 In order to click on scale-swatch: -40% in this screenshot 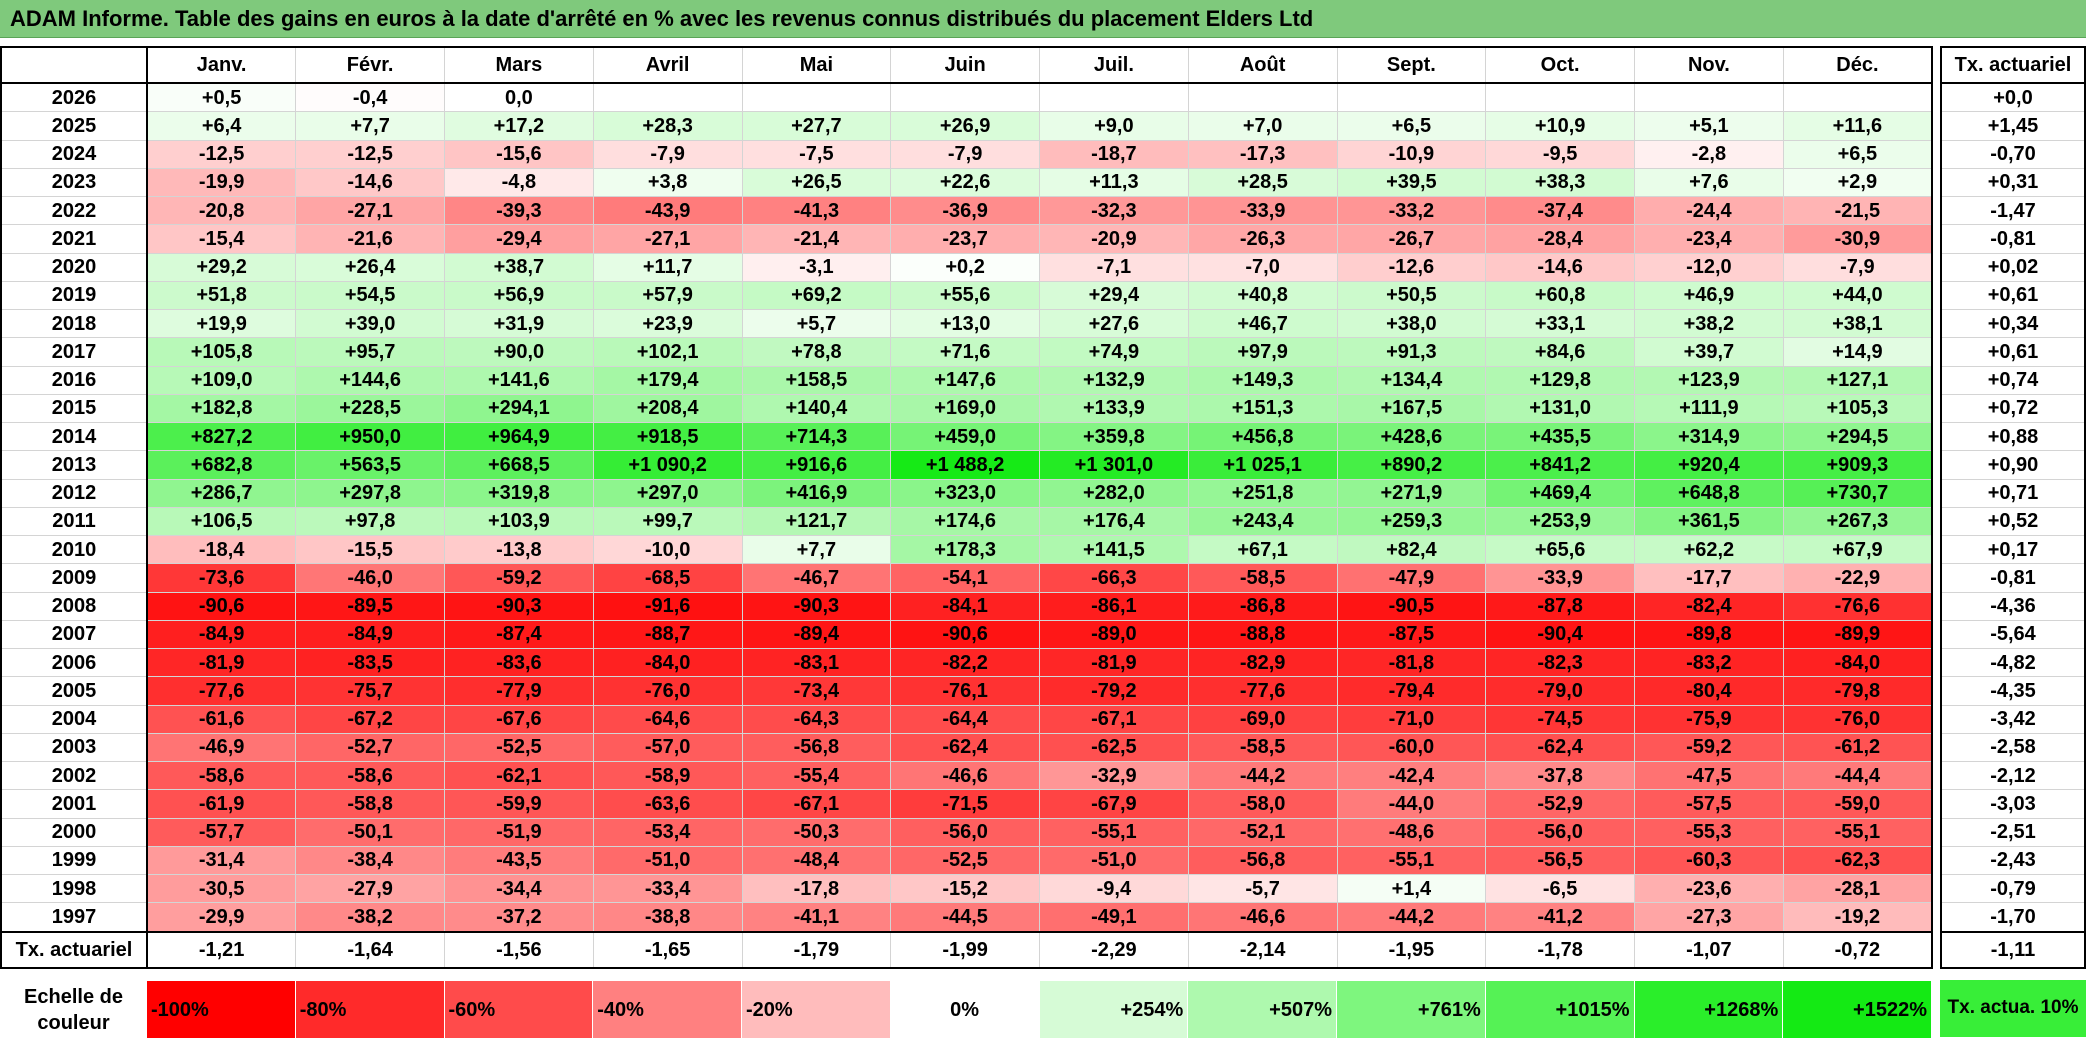, I will do `click(667, 1009)`.